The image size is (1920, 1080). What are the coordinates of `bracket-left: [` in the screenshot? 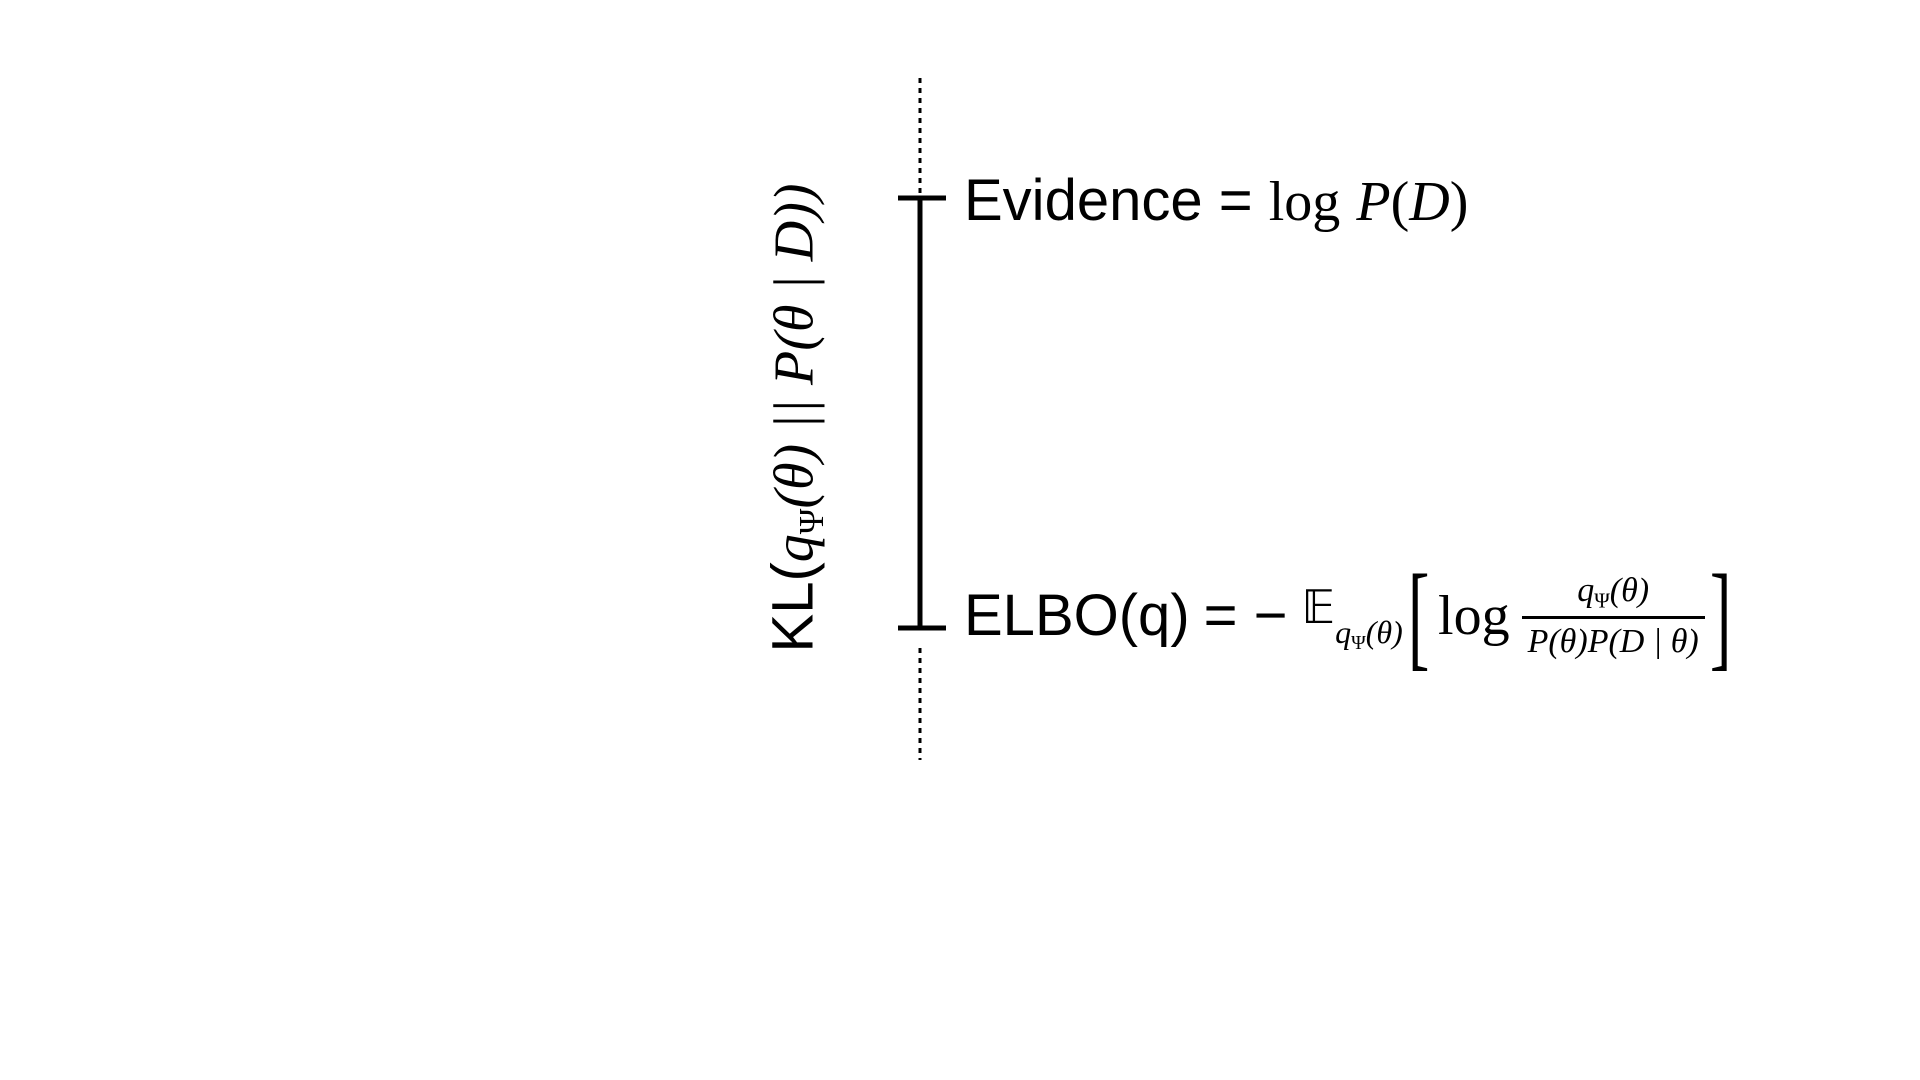 It's located at (1418, 615).